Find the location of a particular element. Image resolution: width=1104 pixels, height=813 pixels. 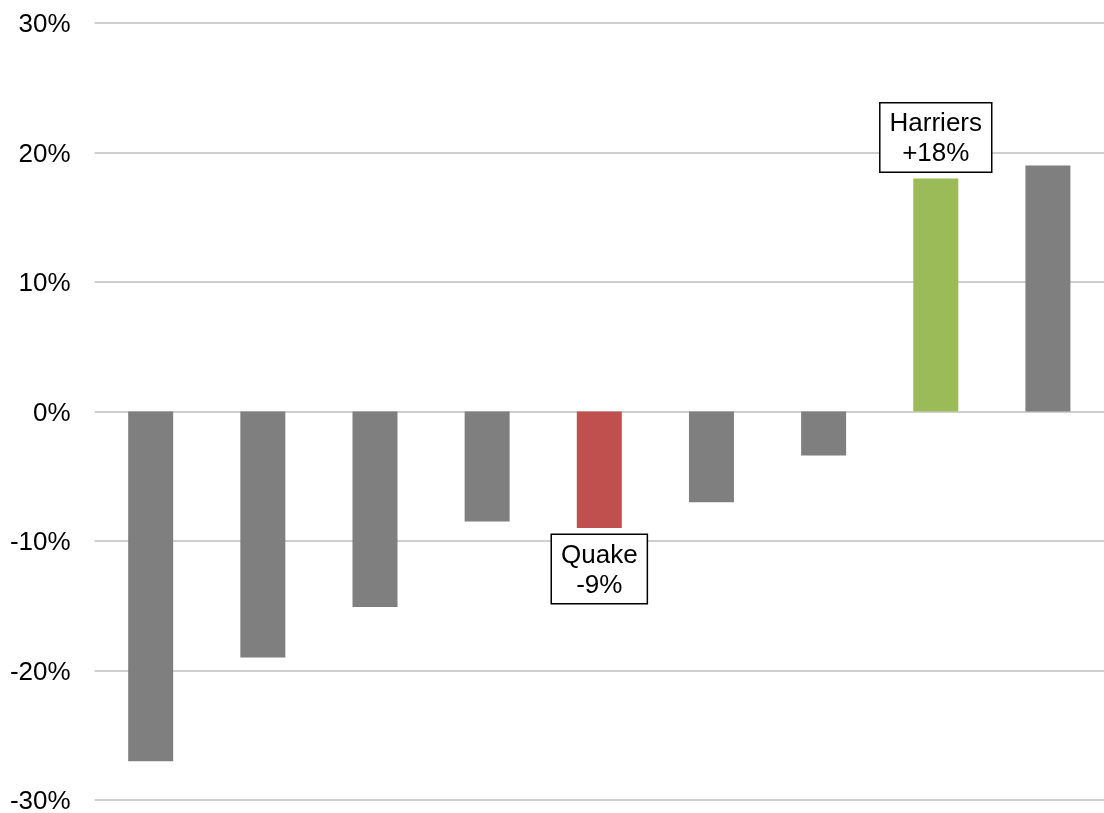

y-tick-label: -10% is located at coordinates (40, 541).